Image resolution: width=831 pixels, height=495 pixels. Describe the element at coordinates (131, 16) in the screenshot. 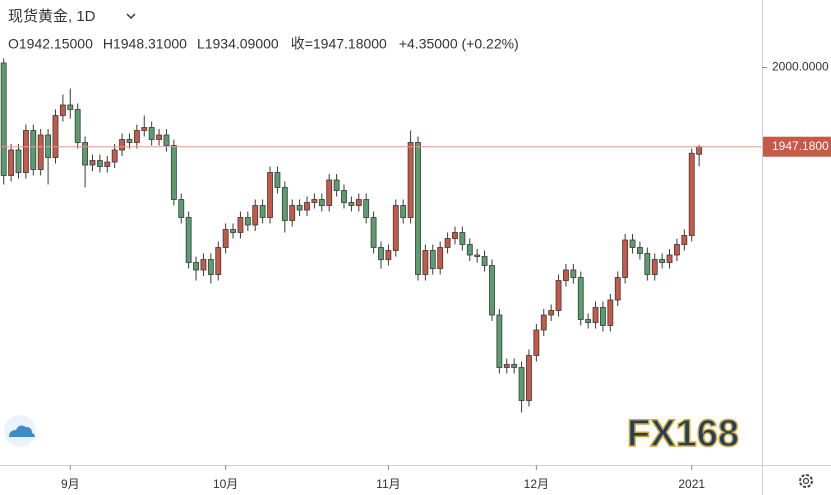

I see `title-dropdown` at that location.